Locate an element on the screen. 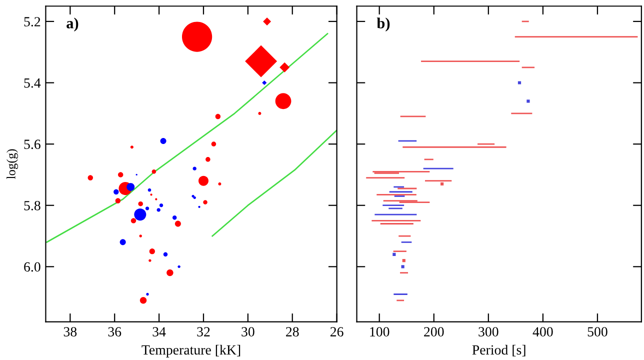 The image size is (644, 360). x-tick-label: 300 is located at coordinates (488, 331).